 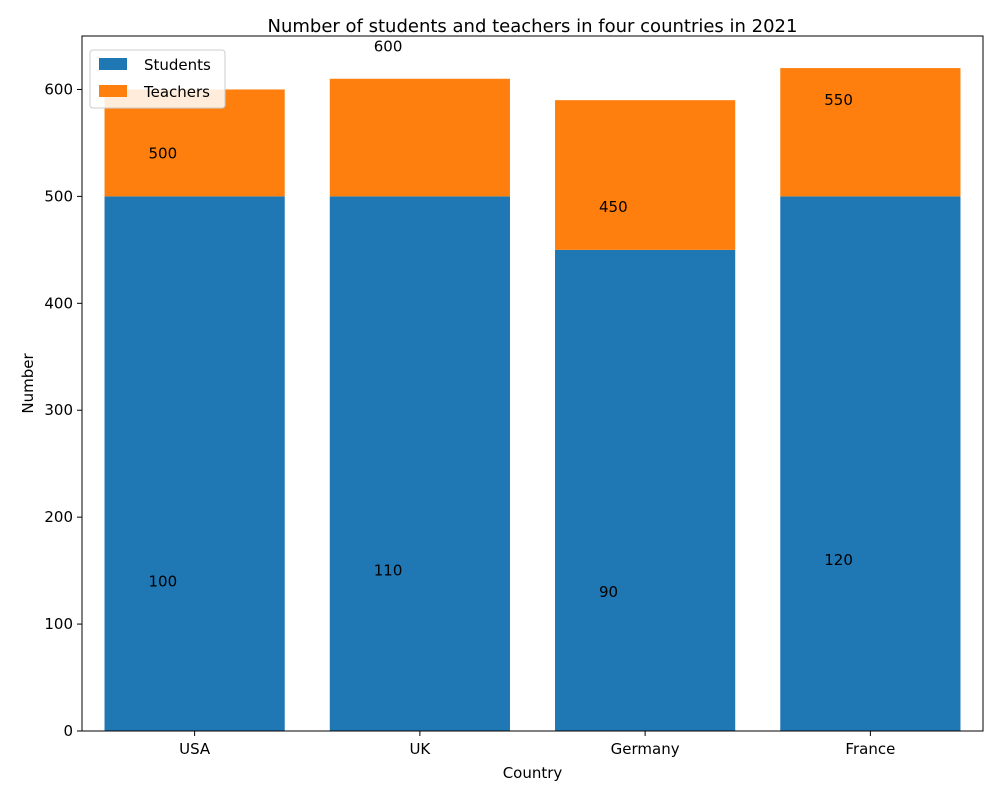 I want to click on legend-label-teachers: Teachers, so click(x=176, y=92).